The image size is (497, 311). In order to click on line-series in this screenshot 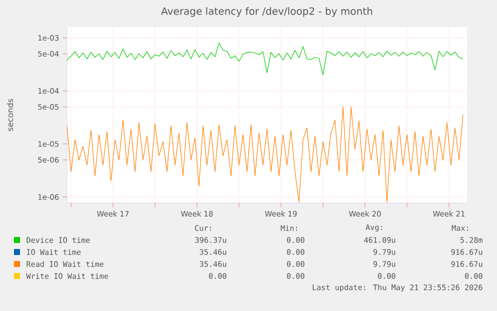, I will do `click(265, 59)`.